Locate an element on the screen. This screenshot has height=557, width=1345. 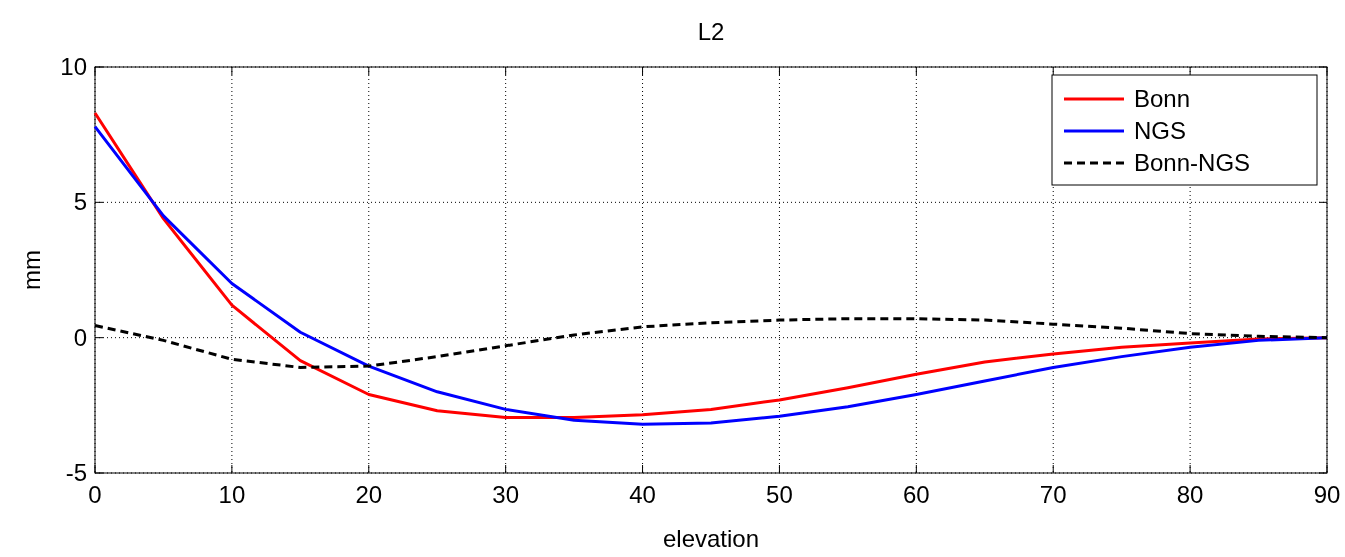
x-tick-label: 10 is located at coordinates (232, 494).